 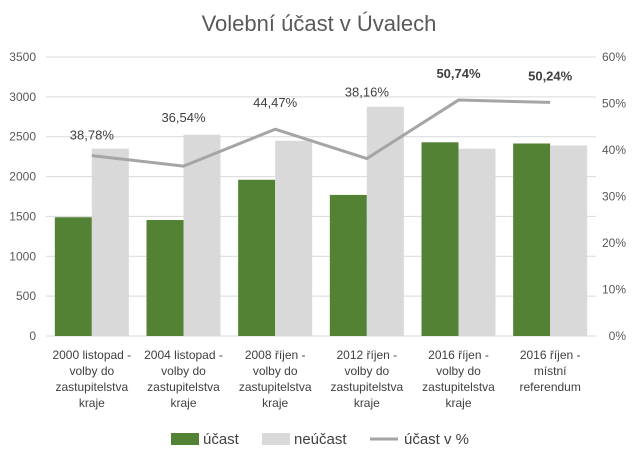 I want to click on right-tick-label: 30%, so click(x=614, y=197).